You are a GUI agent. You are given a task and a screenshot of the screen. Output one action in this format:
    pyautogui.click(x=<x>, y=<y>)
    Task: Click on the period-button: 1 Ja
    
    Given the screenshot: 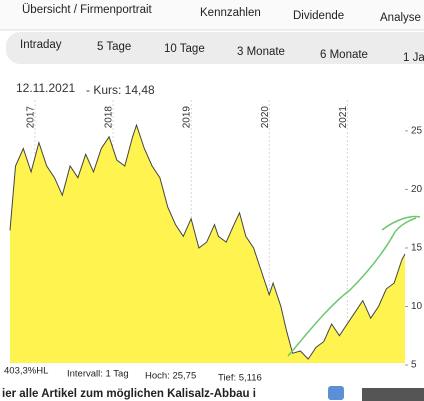 What is the action you would take?
    pyautogui.click(x=413, y=58)
    